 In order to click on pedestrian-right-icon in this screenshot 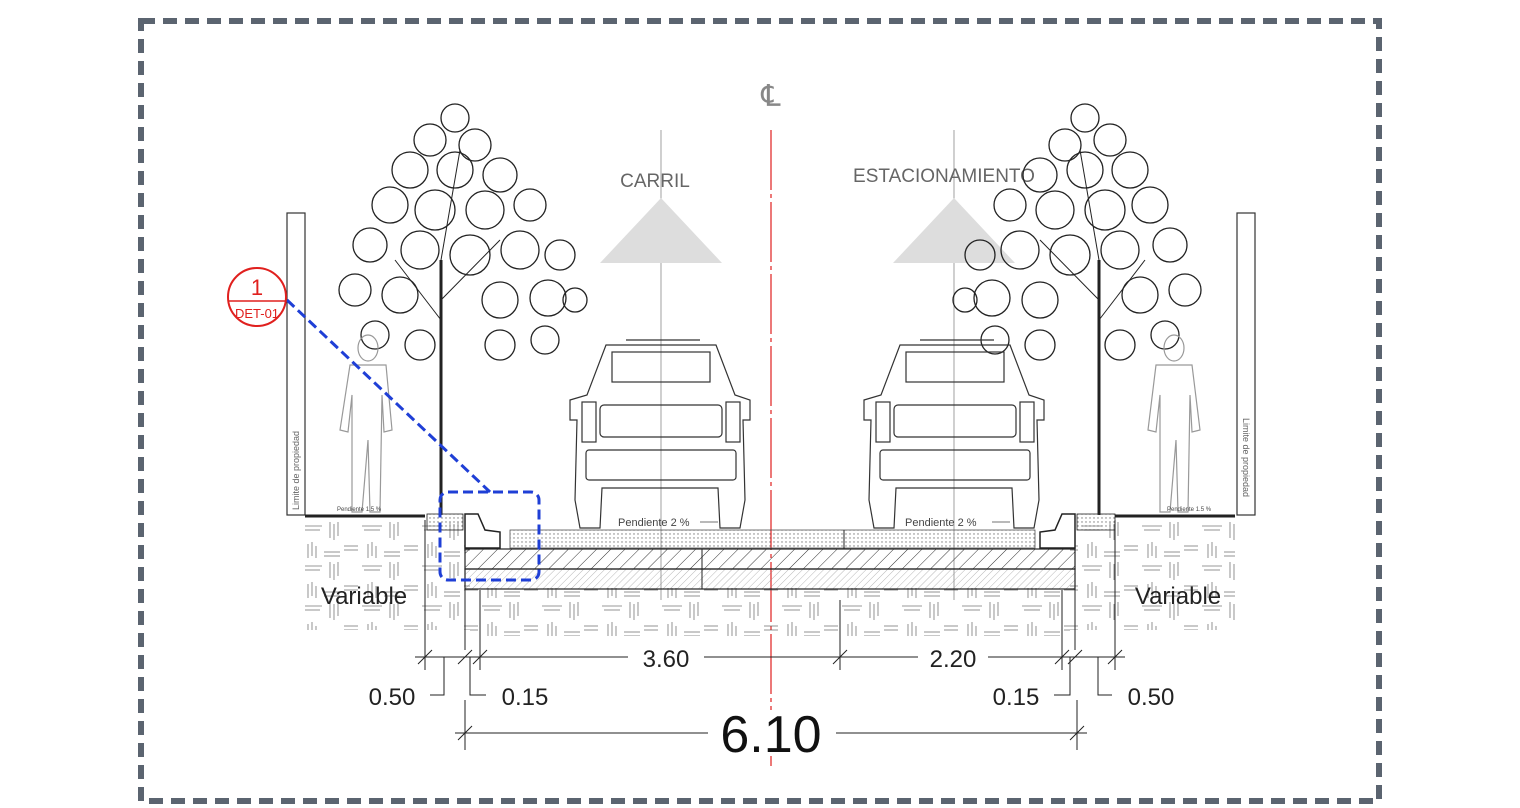, I will do `click(1174, 423)`.